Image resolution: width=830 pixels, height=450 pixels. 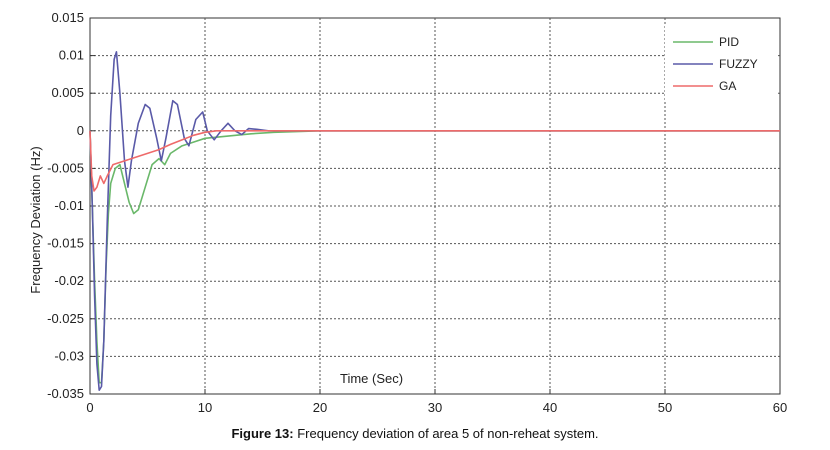 I want to click on series-line-ga, so click(x=434, y=161).